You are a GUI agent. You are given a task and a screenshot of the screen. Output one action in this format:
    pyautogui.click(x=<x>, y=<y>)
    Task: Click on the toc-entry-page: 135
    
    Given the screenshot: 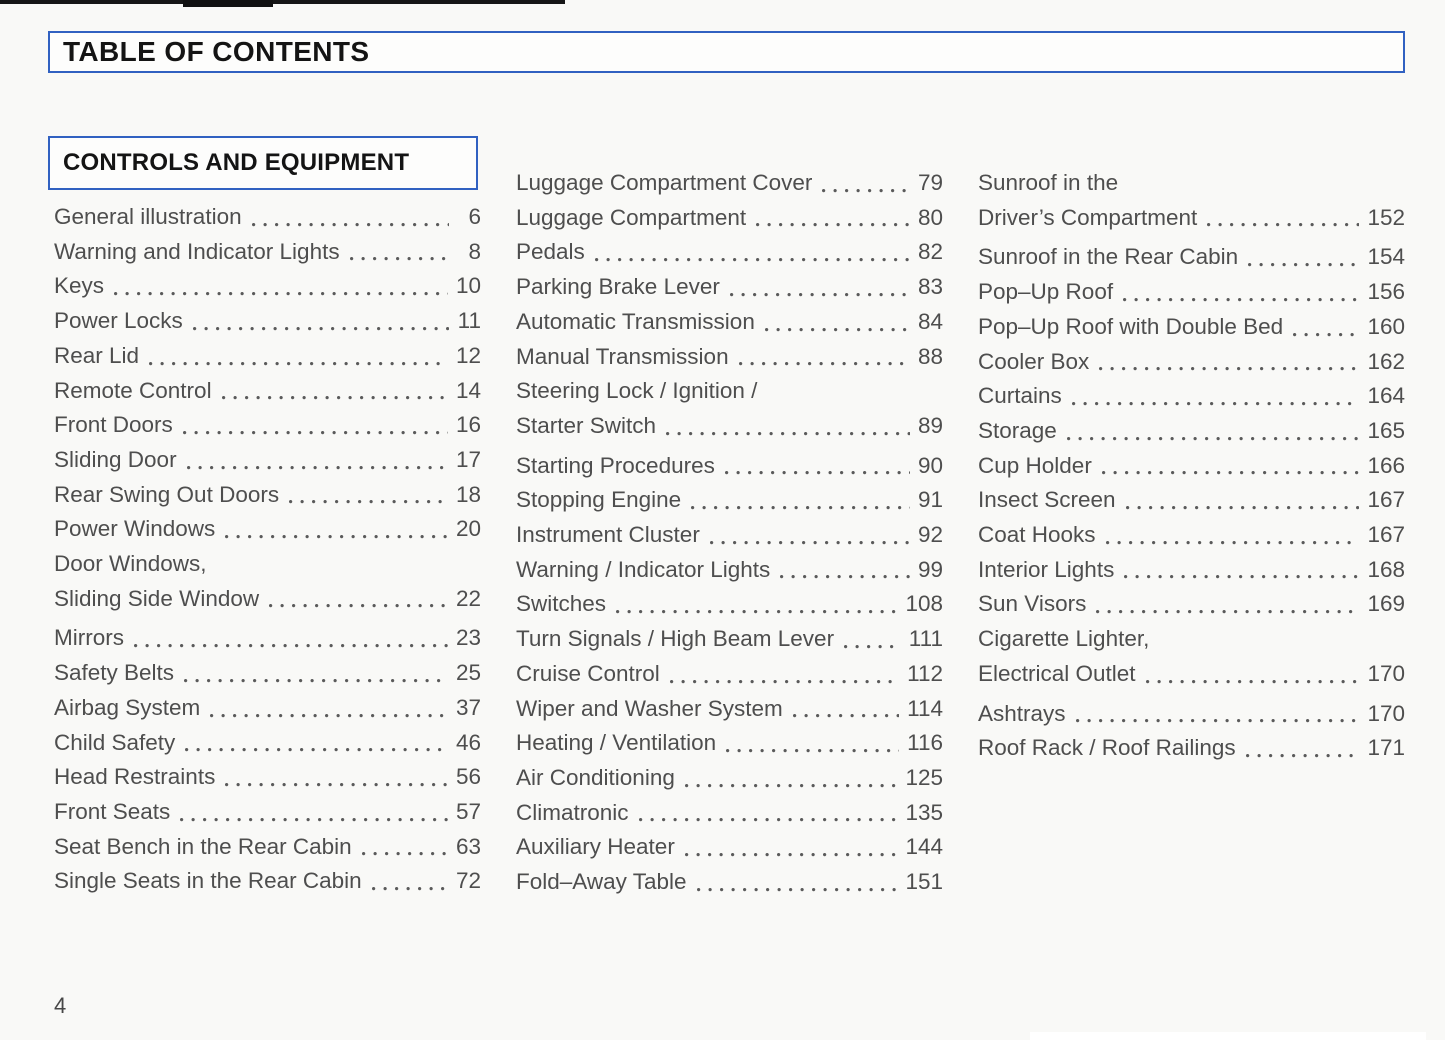 What is the action you would take?
    pyautogui.click(x=924, y=812)
    